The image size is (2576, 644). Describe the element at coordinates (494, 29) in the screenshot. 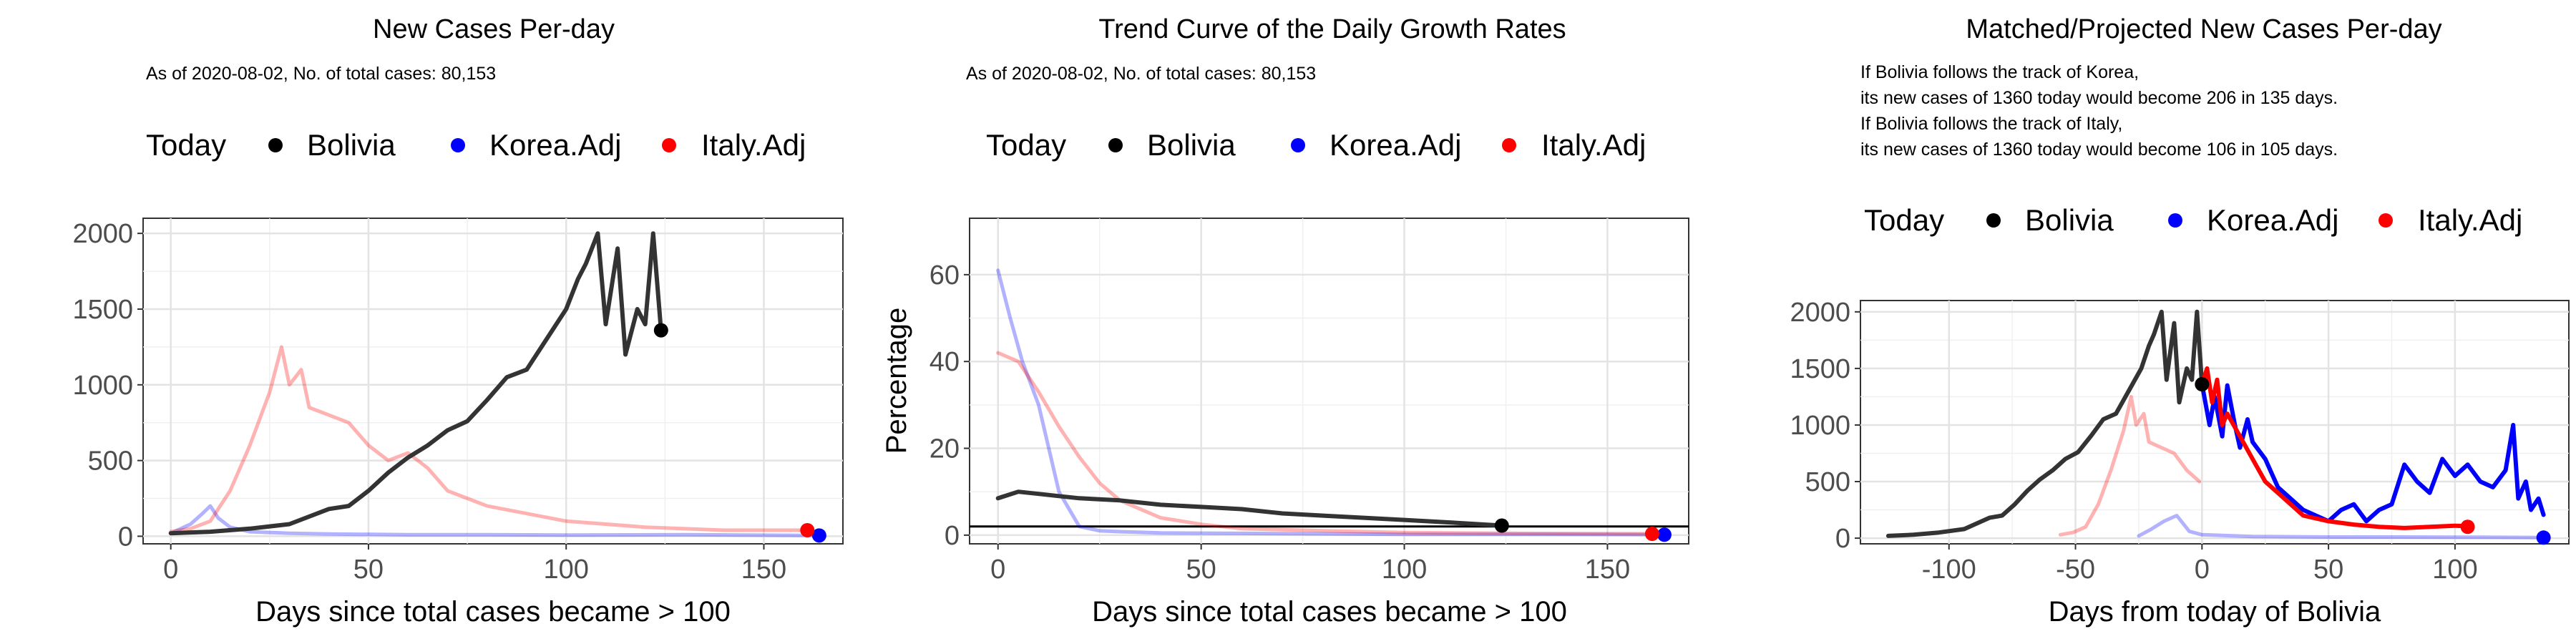

I see `chart-title: New Cases Per-day` at that location.